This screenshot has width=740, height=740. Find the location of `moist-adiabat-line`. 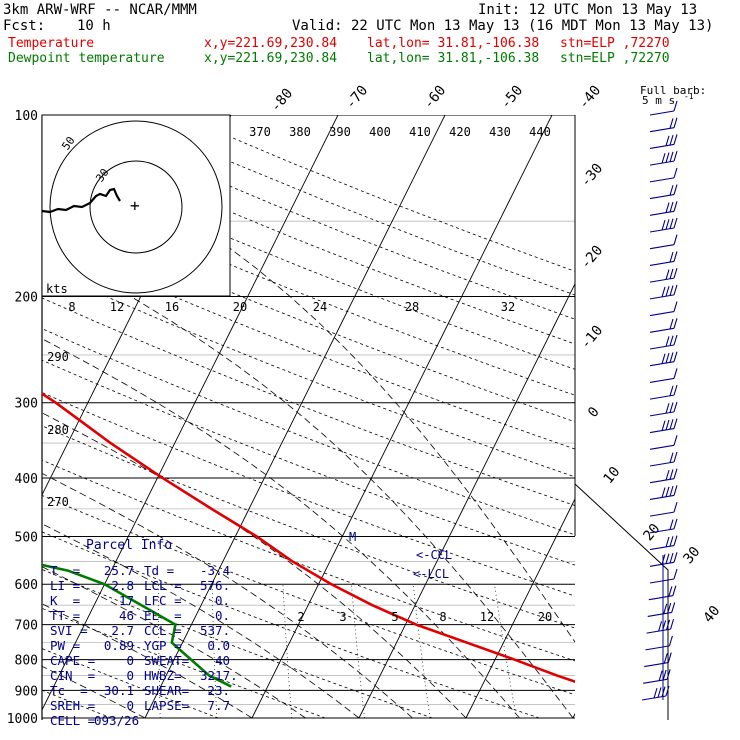

moist-adiabat-line is located at coordinates (174, 642).